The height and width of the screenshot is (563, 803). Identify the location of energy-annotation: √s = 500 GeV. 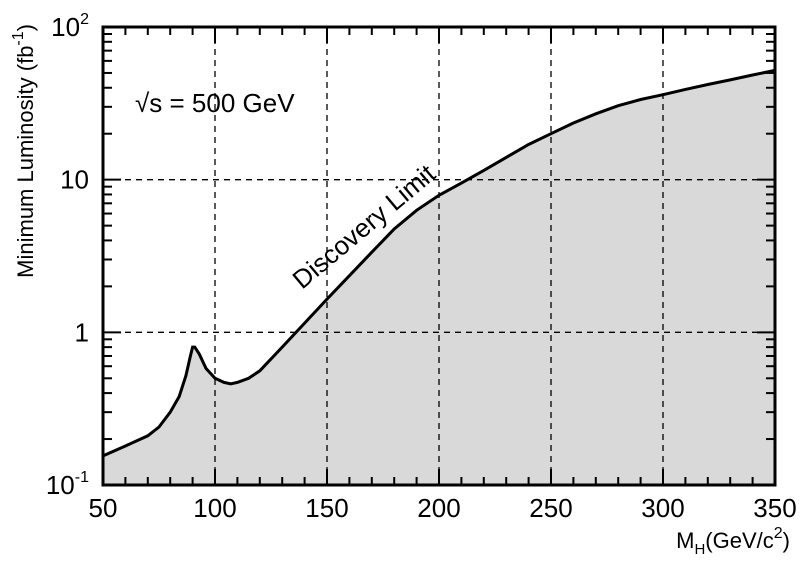
(215, 103).